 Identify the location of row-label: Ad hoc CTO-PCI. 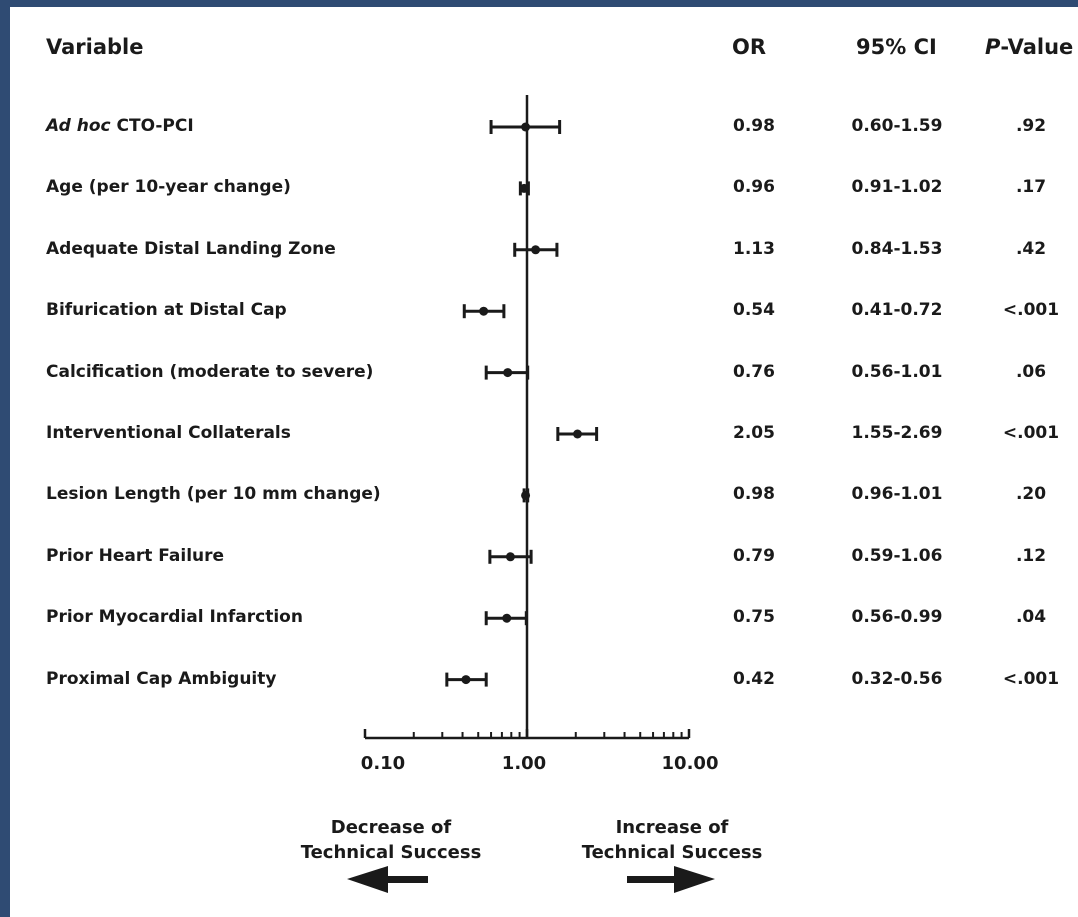
(120, 126).